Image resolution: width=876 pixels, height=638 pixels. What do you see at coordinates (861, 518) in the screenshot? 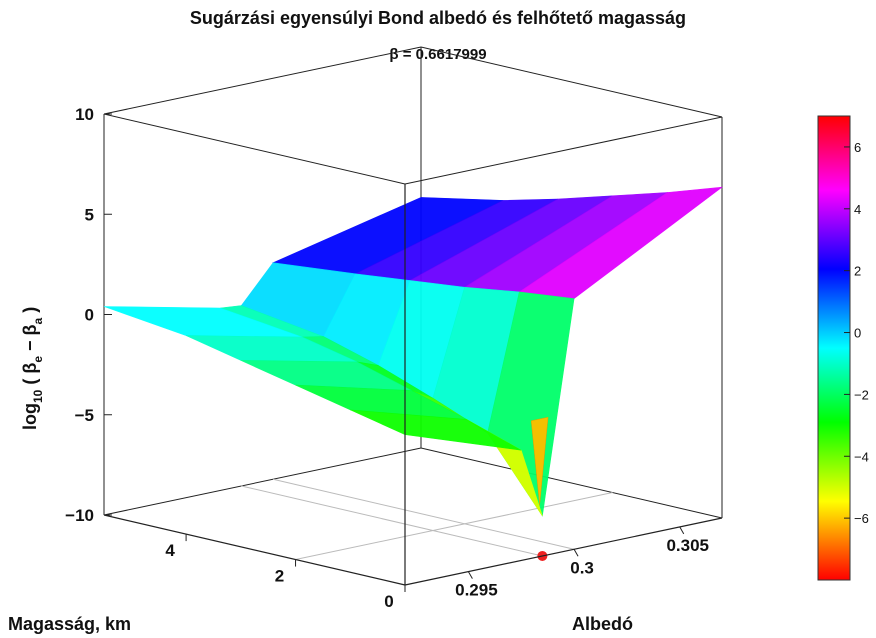
I see `colorbar-tick-label: −6` at bounding box center [861, 518].